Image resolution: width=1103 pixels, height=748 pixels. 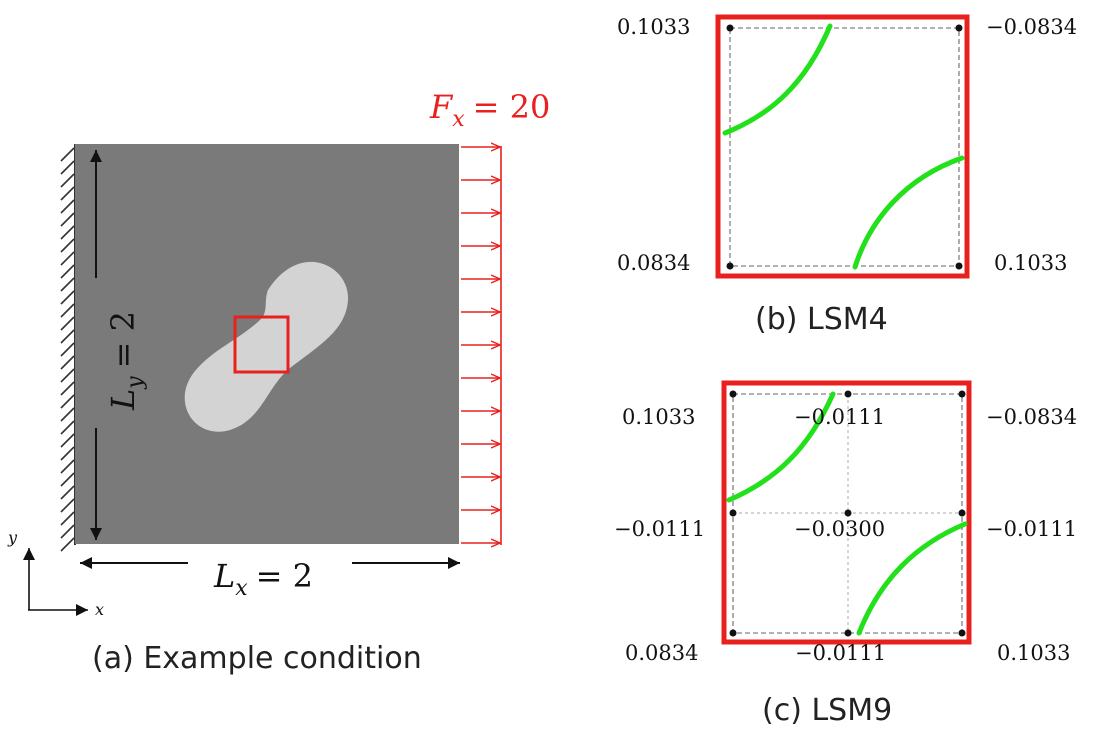 I want to click on lsm4-value-top-left: 0.1033, so click(x=653, y=27).